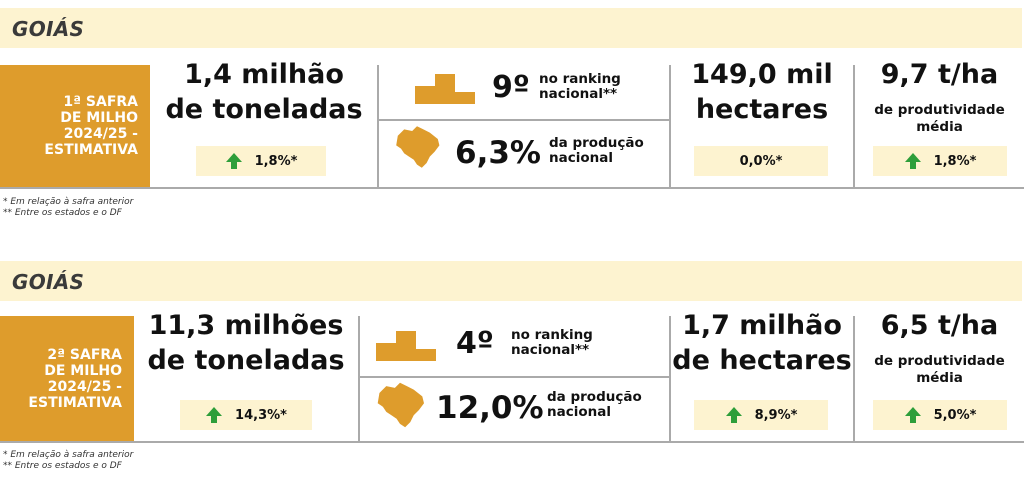 The height and width of the screenshot is (493, 1024). What do you see at coordinates (264, 127) in the screenshot?
I see `production-cell: 1,4 milhão de toneladas 1,8%*` at bounding box center [264, 127].